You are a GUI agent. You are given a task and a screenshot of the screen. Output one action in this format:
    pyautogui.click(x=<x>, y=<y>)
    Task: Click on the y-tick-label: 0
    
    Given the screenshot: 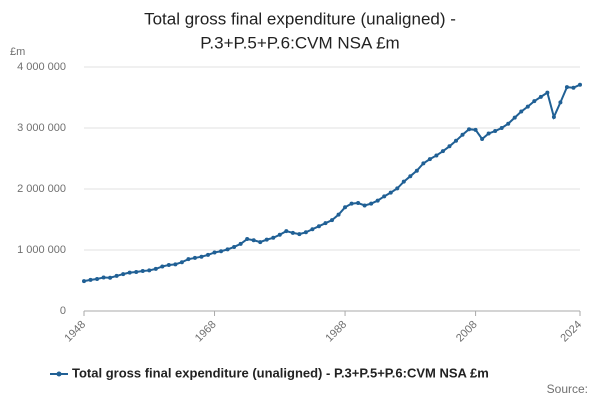 What is the action you would take?
    pyautogui.click(x=63, y=311)
    